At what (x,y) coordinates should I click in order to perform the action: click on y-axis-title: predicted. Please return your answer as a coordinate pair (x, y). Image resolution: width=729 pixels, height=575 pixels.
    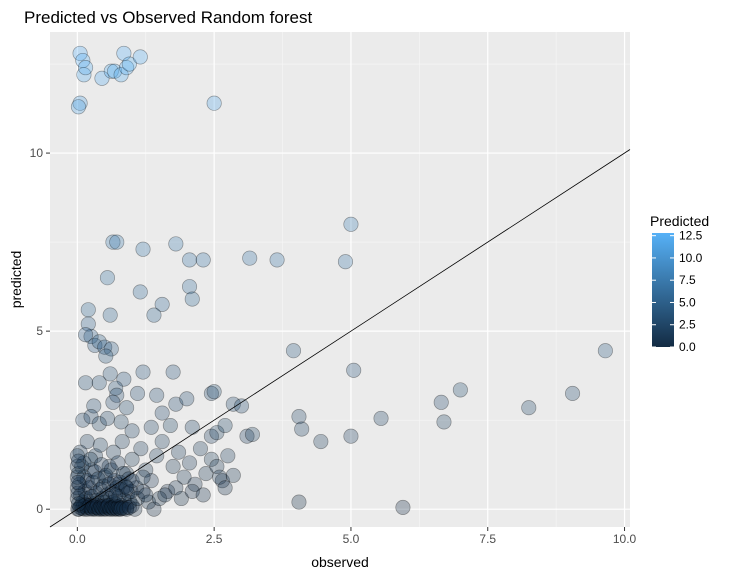
    Looking at the image, I should click on (16, 280).